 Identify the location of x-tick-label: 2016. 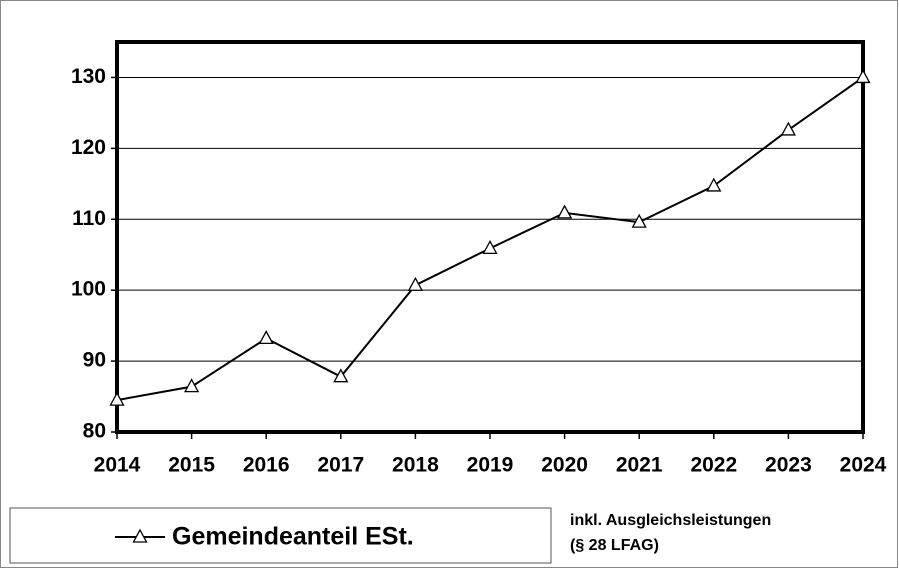
(266, 465).